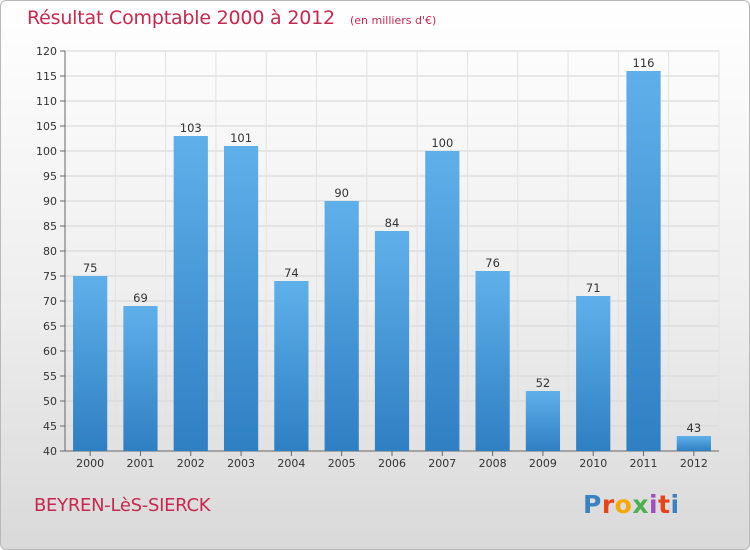 This screenshot has width=750, height=550. Describe the element at coordinates (492, 361) in the screenshot. I see `bar-2008` at that location.